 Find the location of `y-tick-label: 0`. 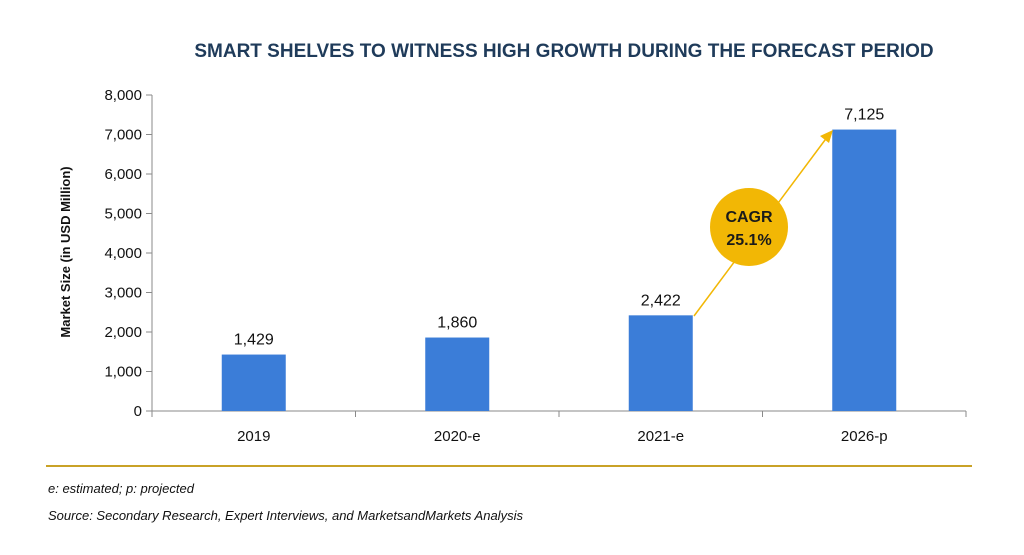

y-tick-label: 0 is located at coordinates (138, 411).